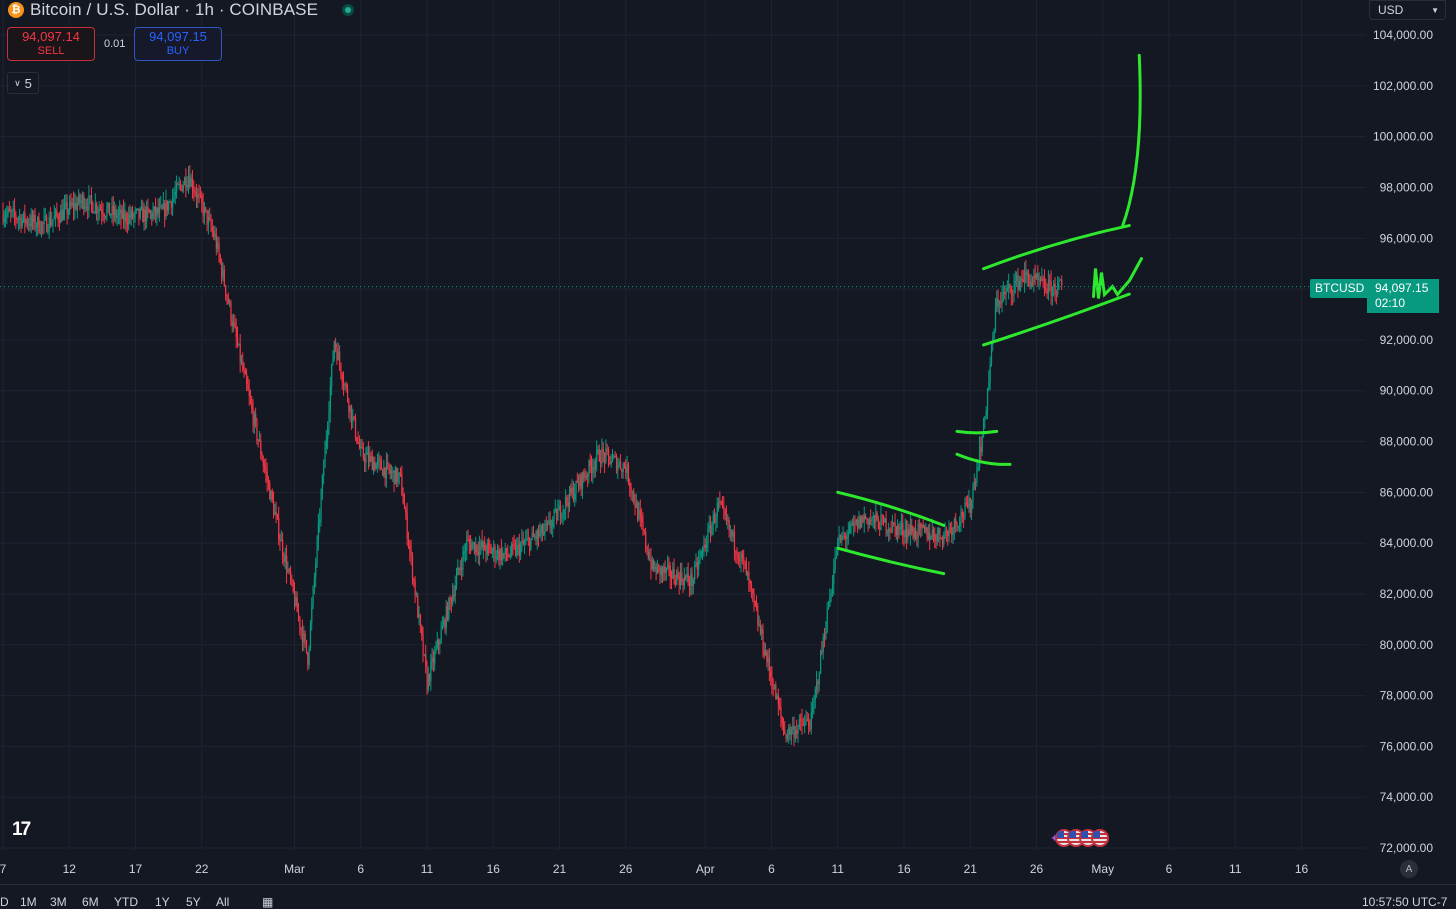  Describe the element at coordinates (427, 869) in the screenshot. I see `time-tick-label: 11` at that location.